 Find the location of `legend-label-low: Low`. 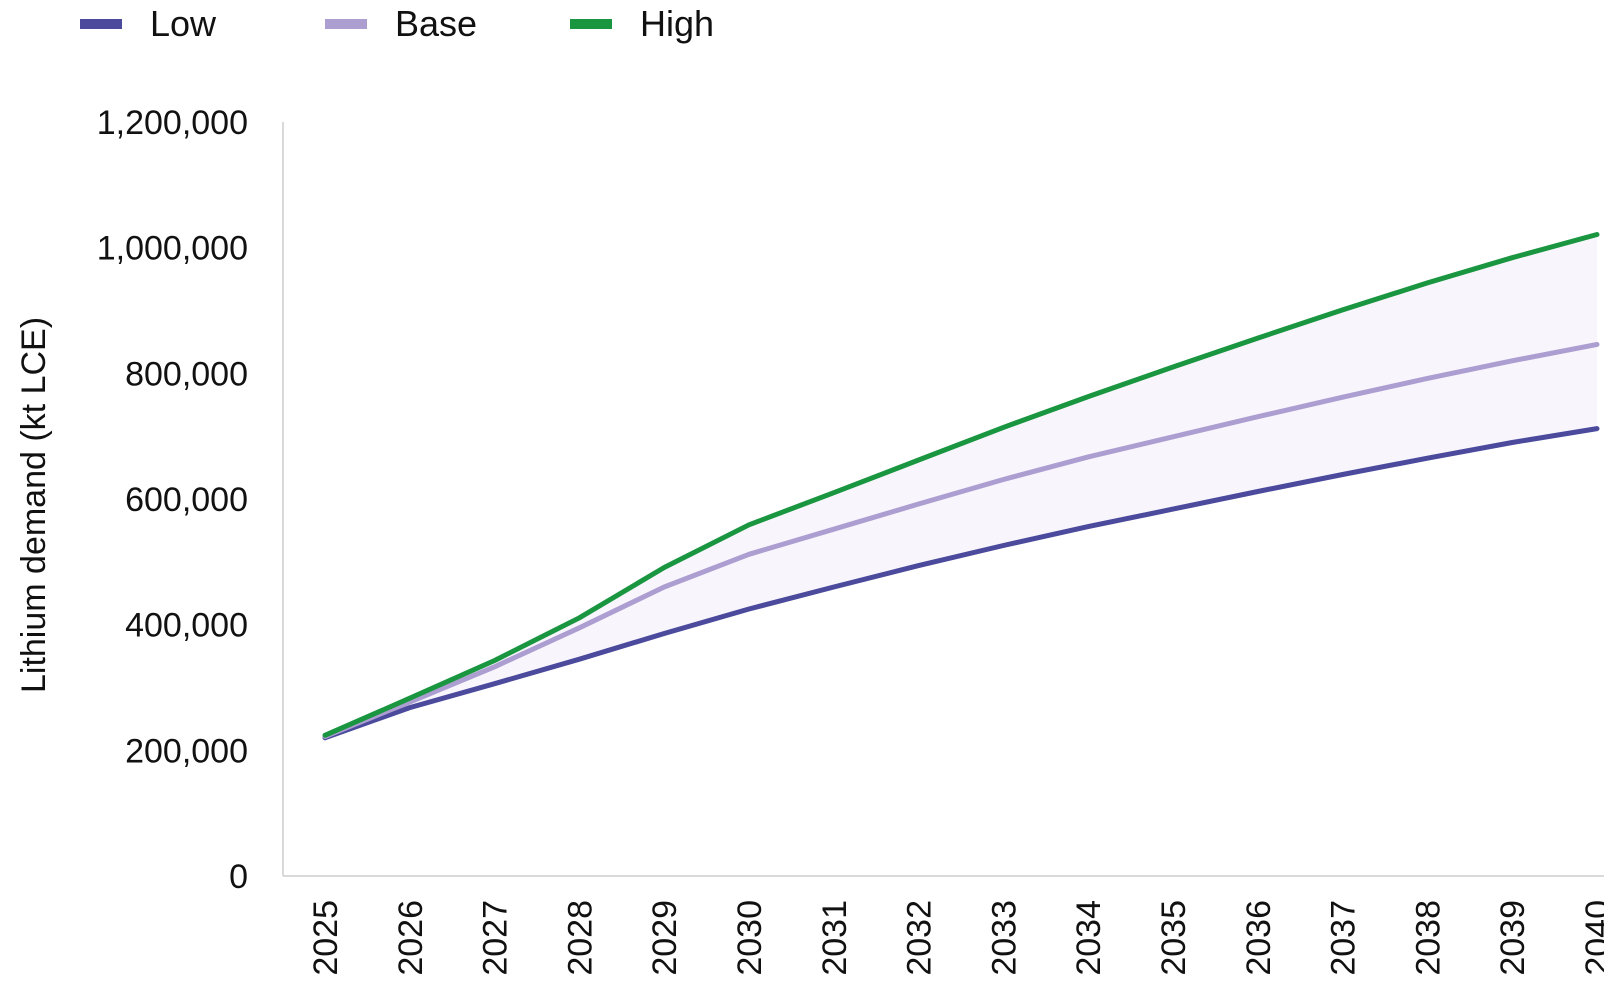

legend-label-low: Low is located at coordinates (183, 23).